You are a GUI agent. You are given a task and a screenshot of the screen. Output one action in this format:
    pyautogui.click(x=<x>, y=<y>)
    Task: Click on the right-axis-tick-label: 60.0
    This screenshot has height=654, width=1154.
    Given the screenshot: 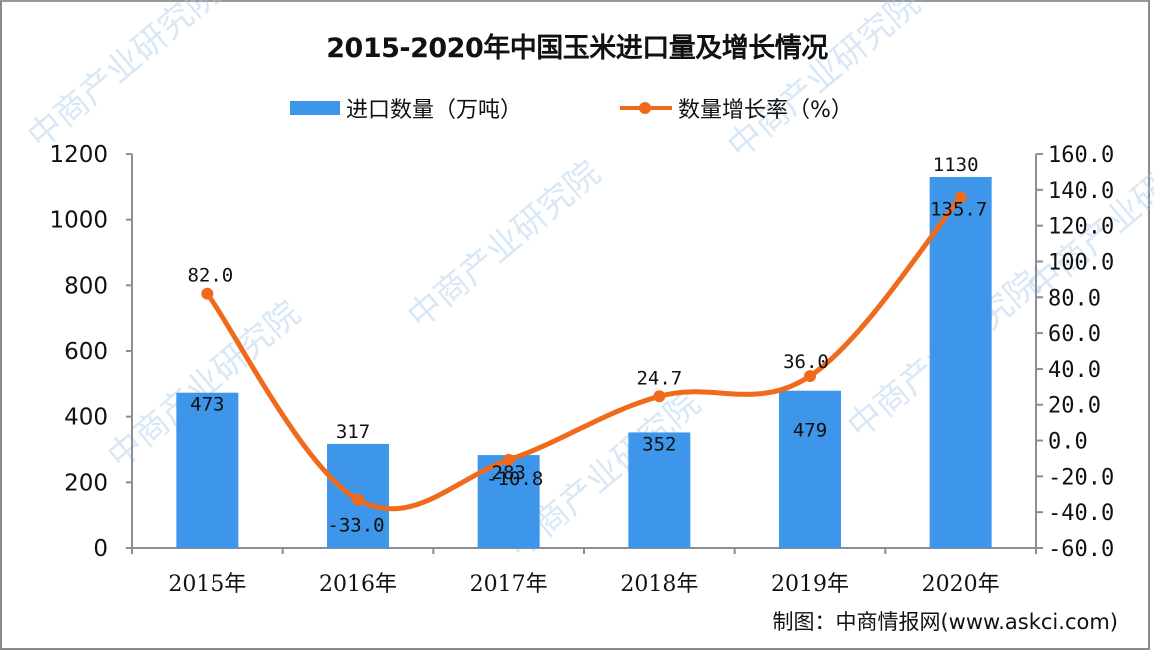 What is the action you would take?
    pyautogui.click(x=1074, y=334)
    